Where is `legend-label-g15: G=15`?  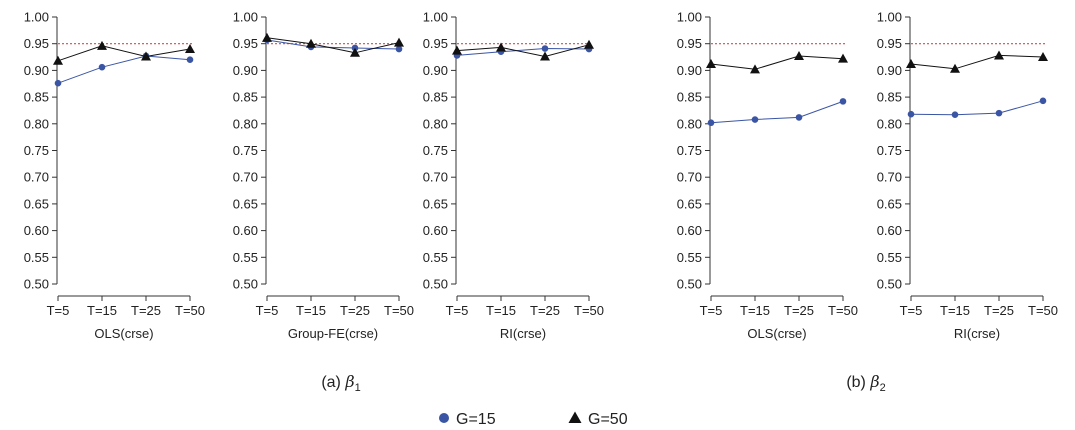
legend-label-g15: G=15 is located at coordinates (476, 419).